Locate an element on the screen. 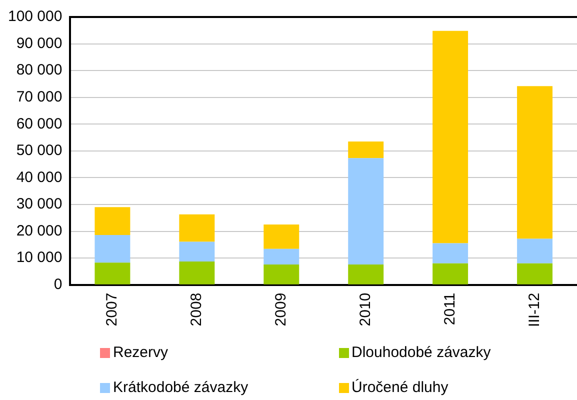 The width and height of the screenshot is (577, 400). legend-label: Krátkodobé závazky is located at coordinates (180, 387).